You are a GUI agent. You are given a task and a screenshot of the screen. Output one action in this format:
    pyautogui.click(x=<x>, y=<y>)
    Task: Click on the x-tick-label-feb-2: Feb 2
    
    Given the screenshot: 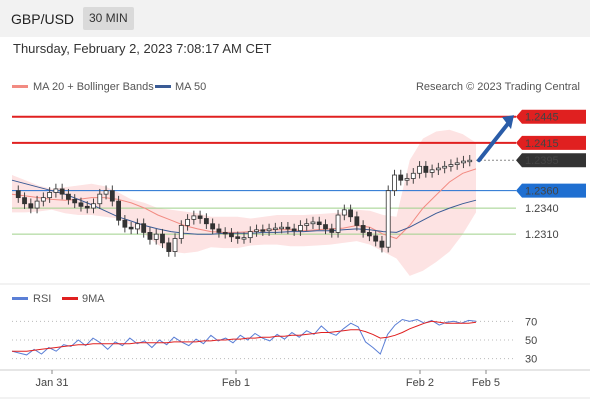 What is the action you would take?
    pyautogui.click(x=420, y=383)
    